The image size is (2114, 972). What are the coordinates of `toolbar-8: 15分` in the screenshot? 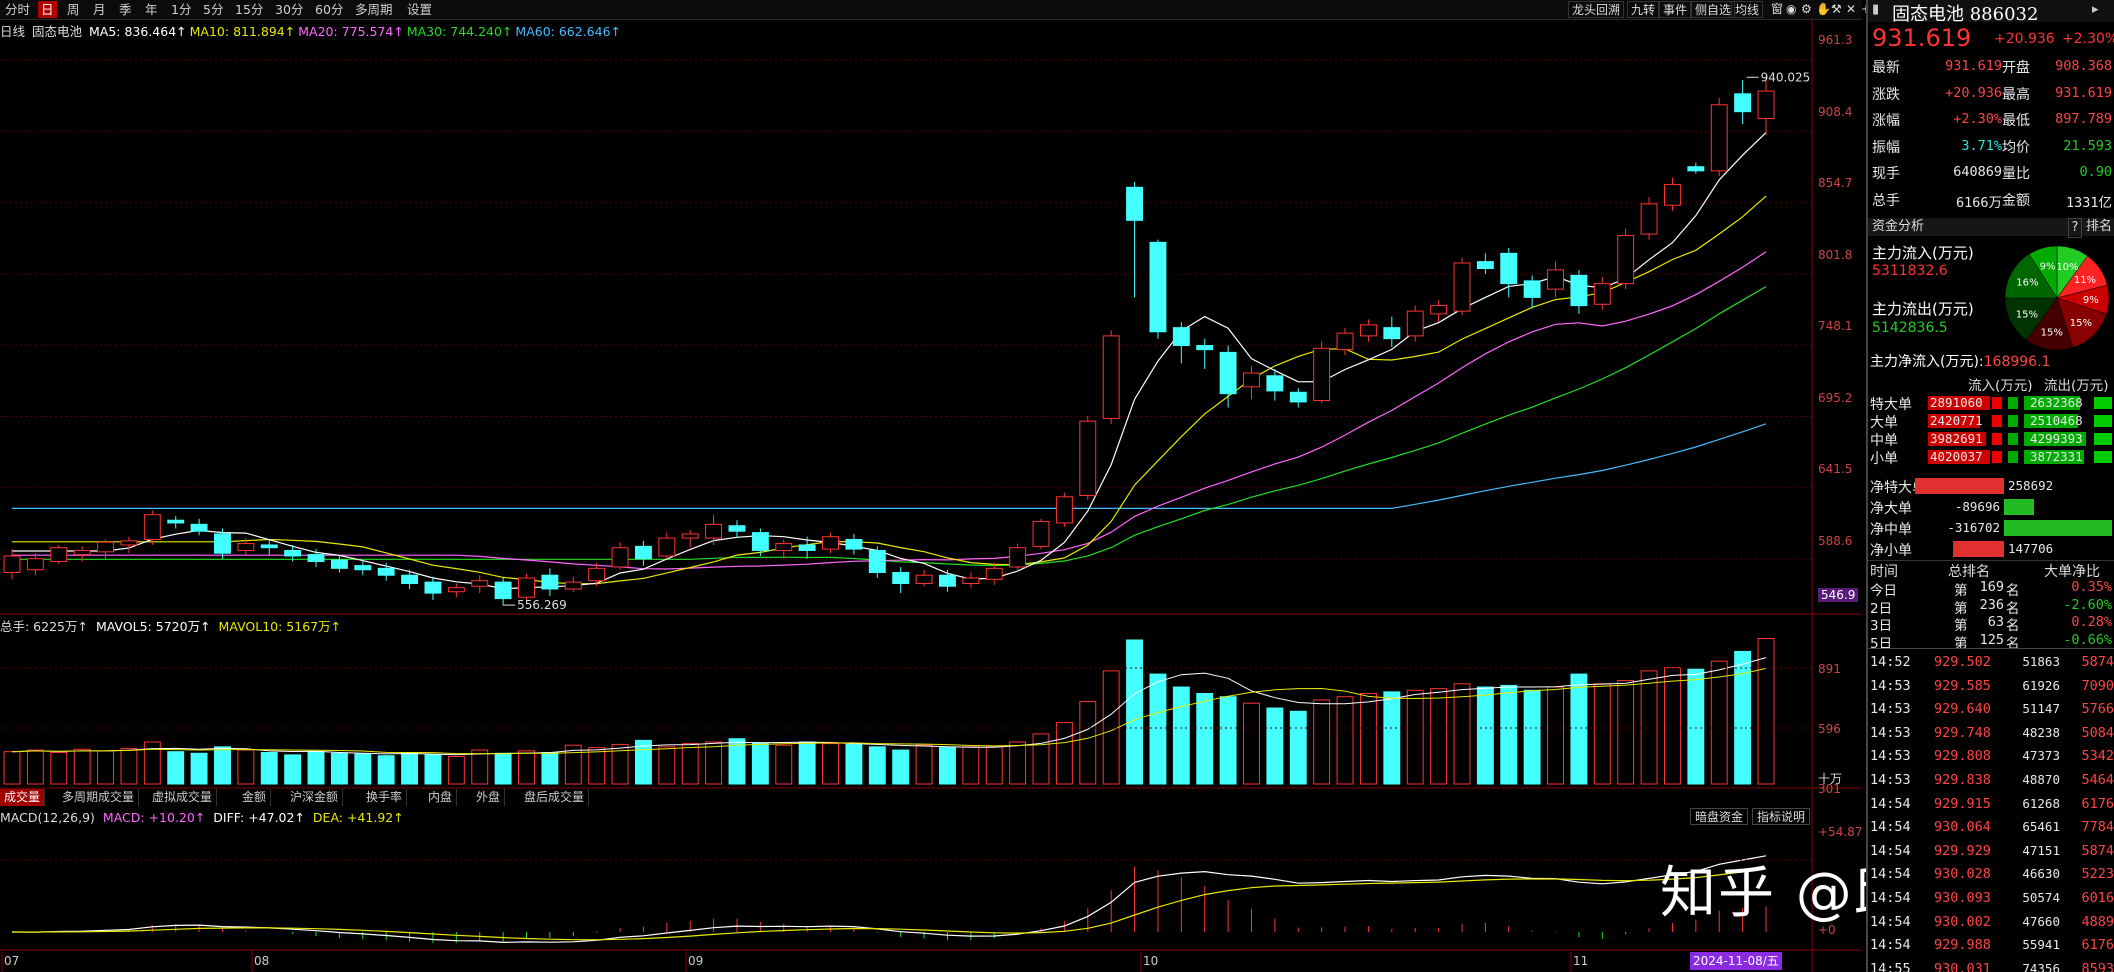 It's located at (249, 9).